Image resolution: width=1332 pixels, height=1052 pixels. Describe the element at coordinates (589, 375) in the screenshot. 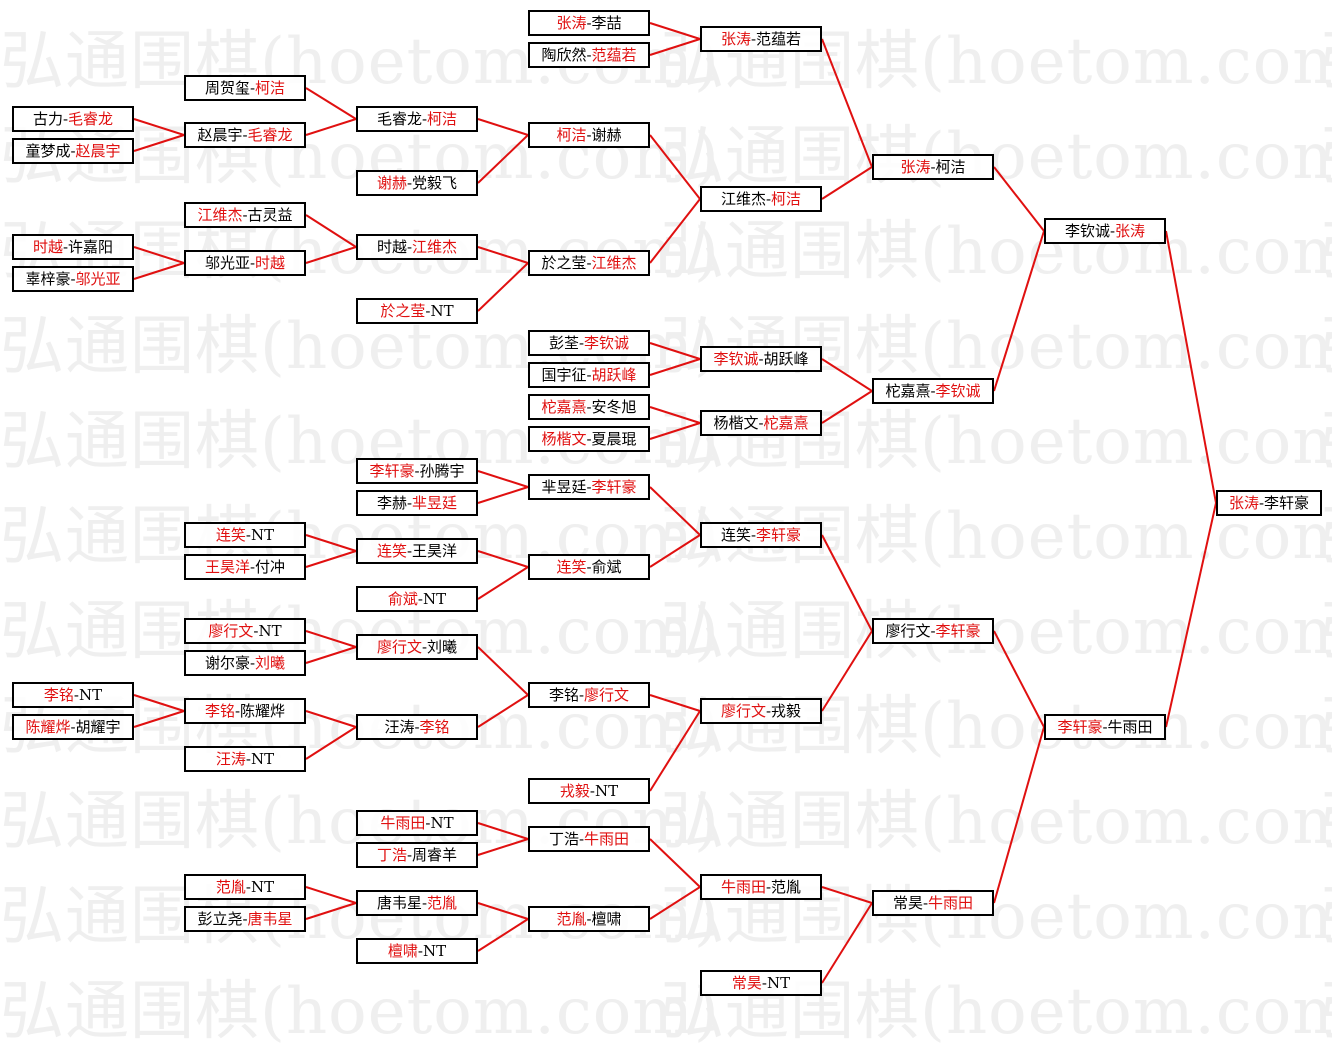

I see `match-box: 国宇征-胡跃峰` at that location.